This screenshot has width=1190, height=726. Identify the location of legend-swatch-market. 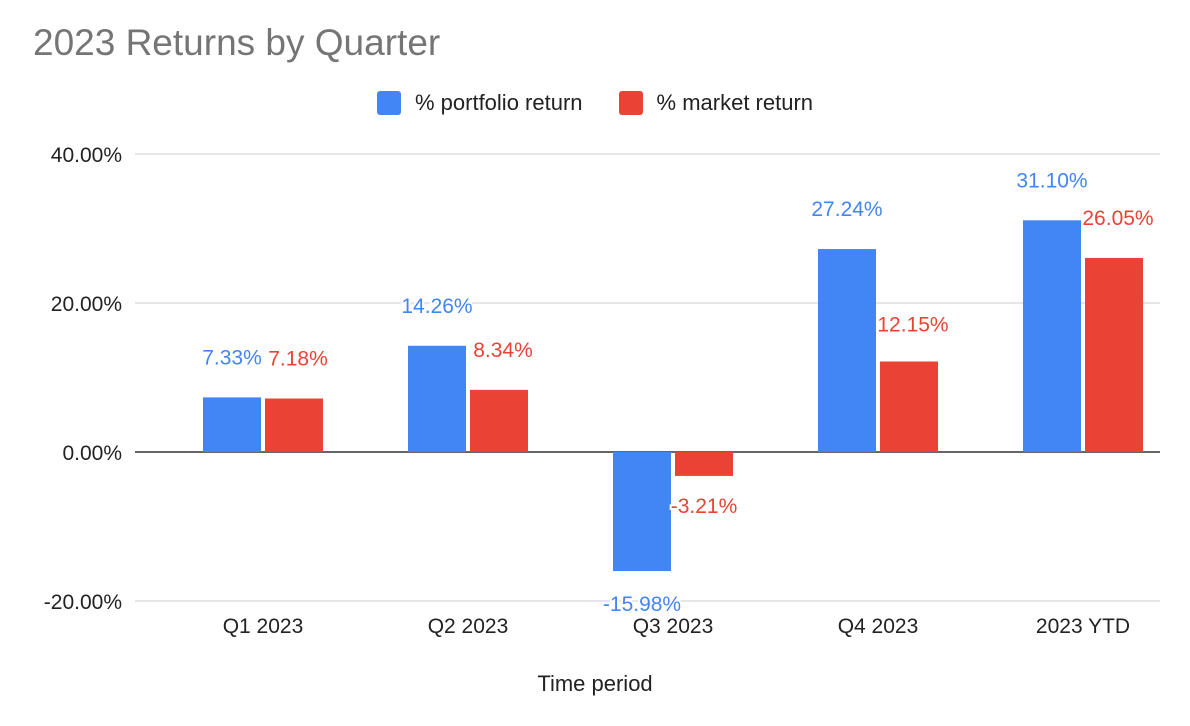
(630, 103).